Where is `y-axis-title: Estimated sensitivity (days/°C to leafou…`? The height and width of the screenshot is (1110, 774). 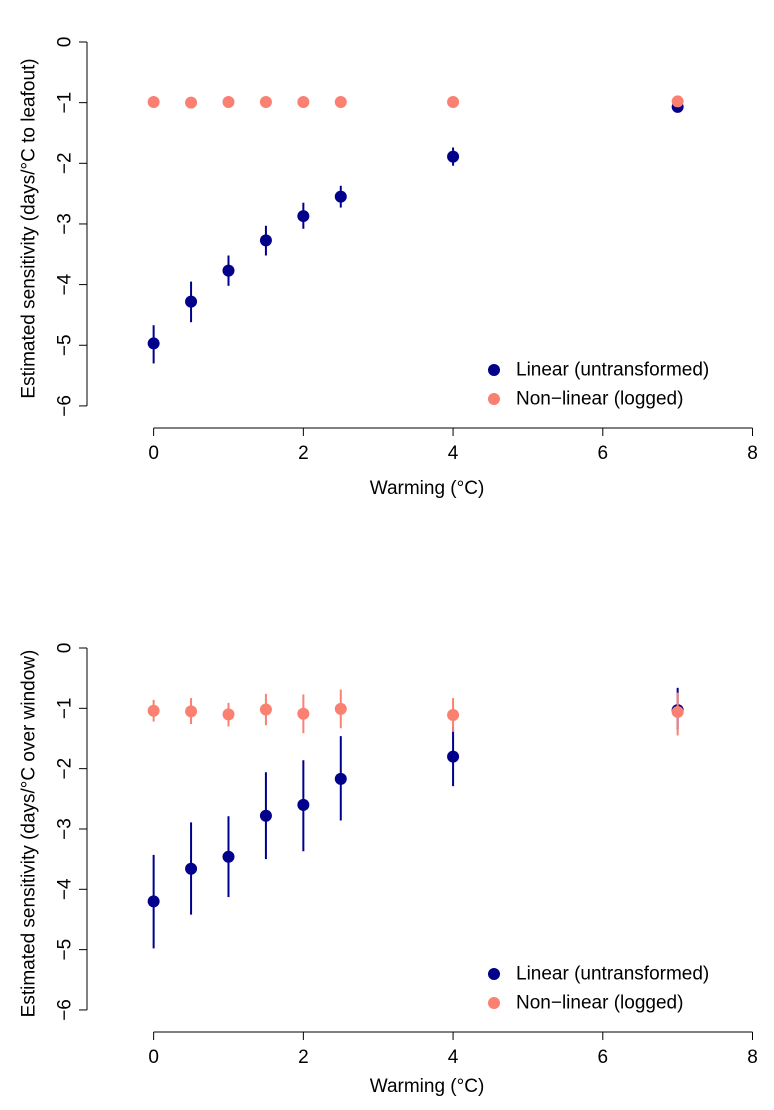 y-axis-title: Estimated sensitivity (days/°C to leafou… is located at coordinates (29, 228).